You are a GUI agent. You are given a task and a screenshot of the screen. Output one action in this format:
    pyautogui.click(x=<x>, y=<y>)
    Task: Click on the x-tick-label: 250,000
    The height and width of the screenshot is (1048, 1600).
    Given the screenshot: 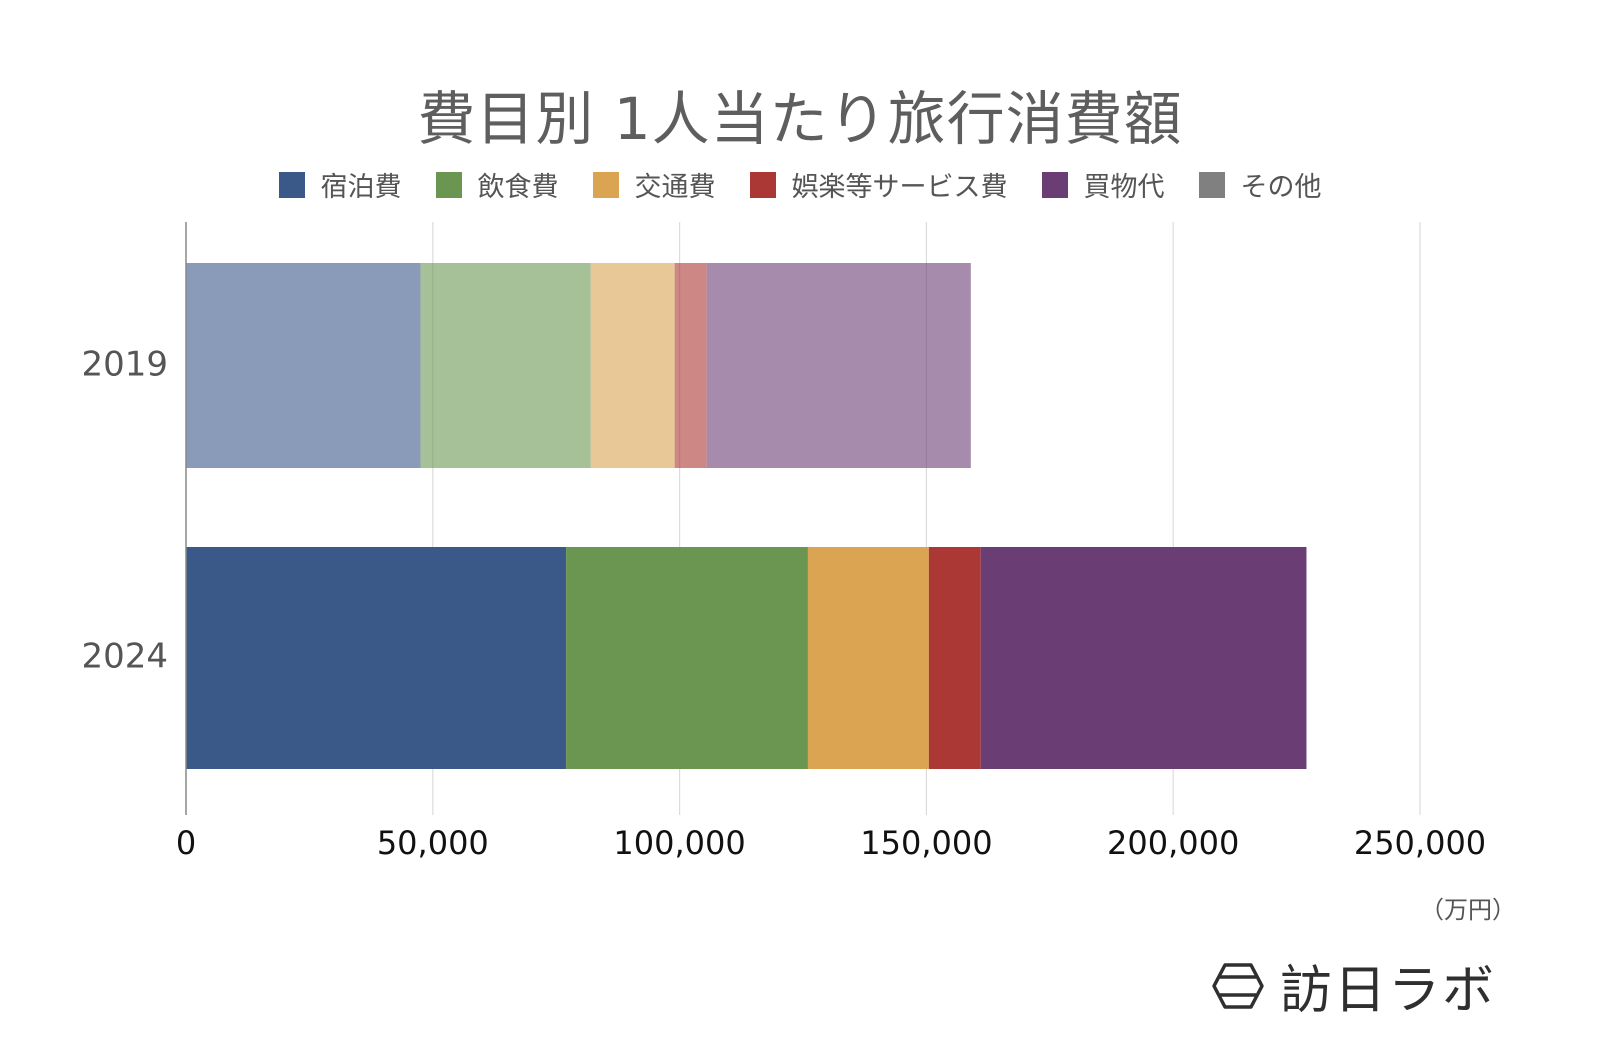 What is the action you would take?
    pyautogui.click(x=1420, y=843)
    